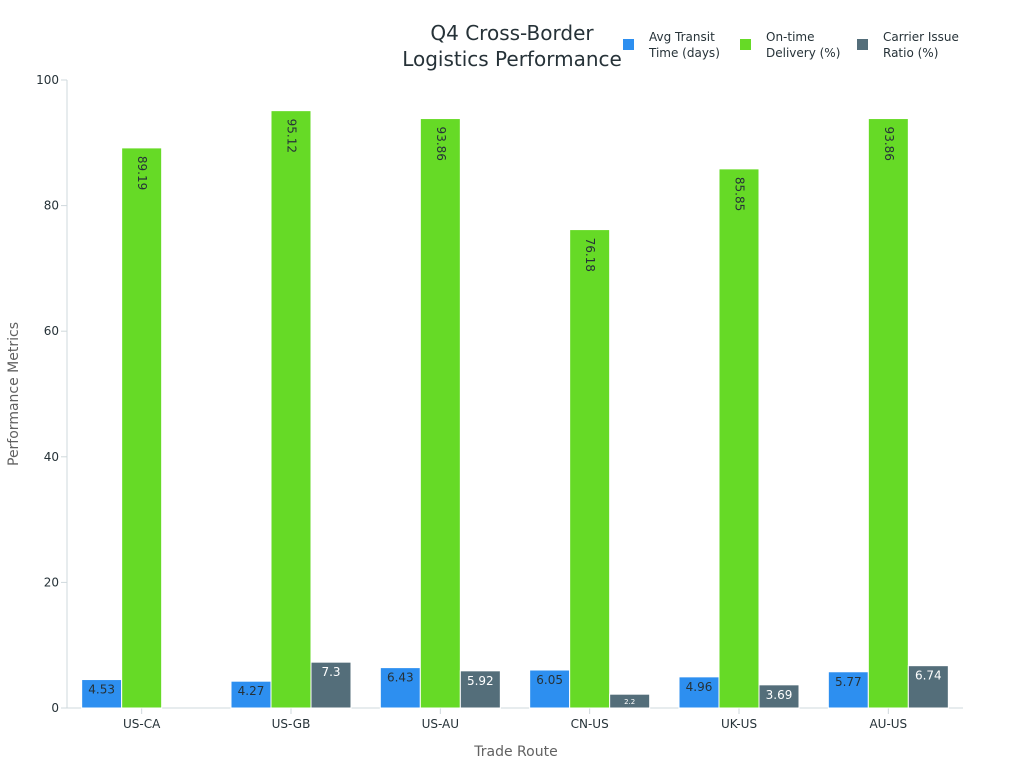  What do you see at coordinates (848, 682) in the screenshot?
I see `data-label: 5.77` at bounding box center [848, 682].